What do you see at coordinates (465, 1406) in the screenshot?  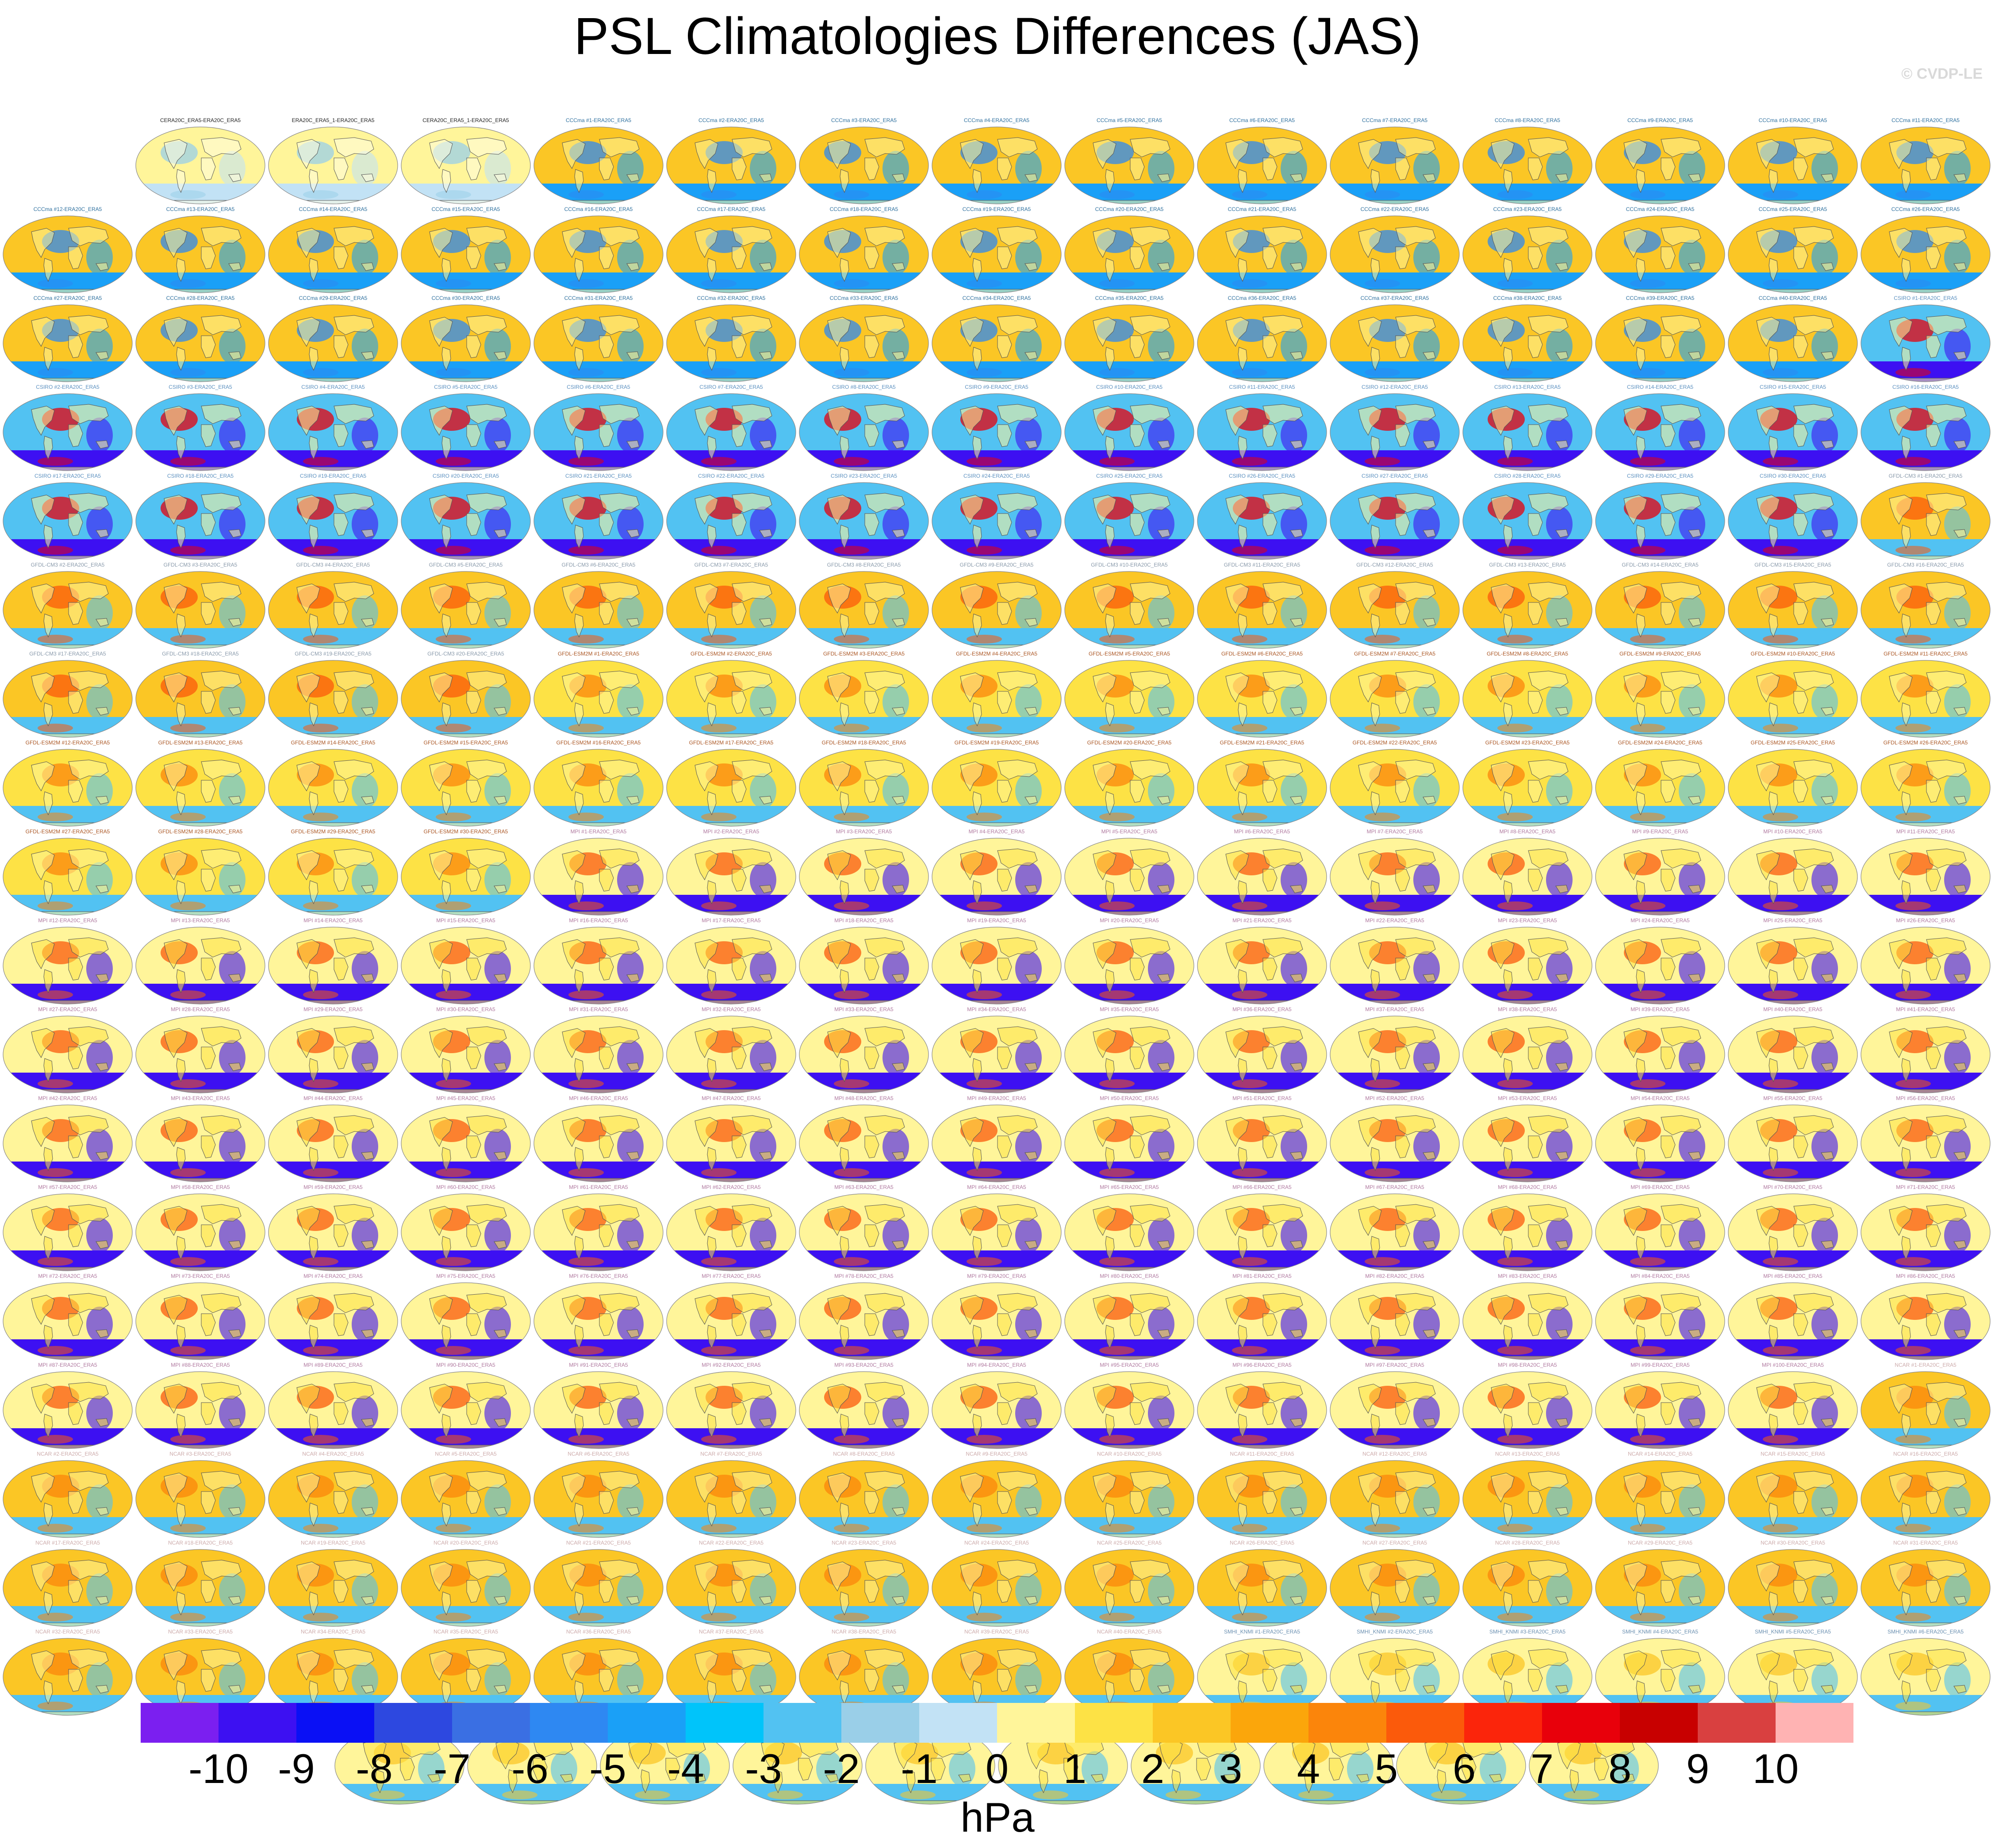 I see `map-panel: MPI #90-ERA20C_ERA5` at bounding box center [465, 1406].